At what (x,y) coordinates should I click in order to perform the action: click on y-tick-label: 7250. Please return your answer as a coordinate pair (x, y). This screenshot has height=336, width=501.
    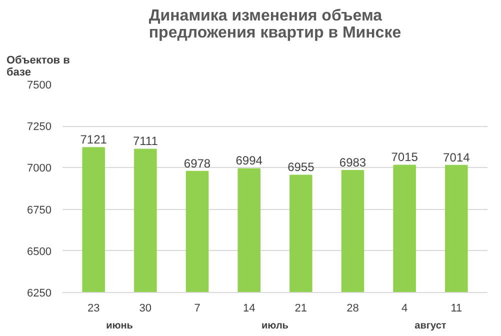
    Looking at the image, I should click on (39, 127).